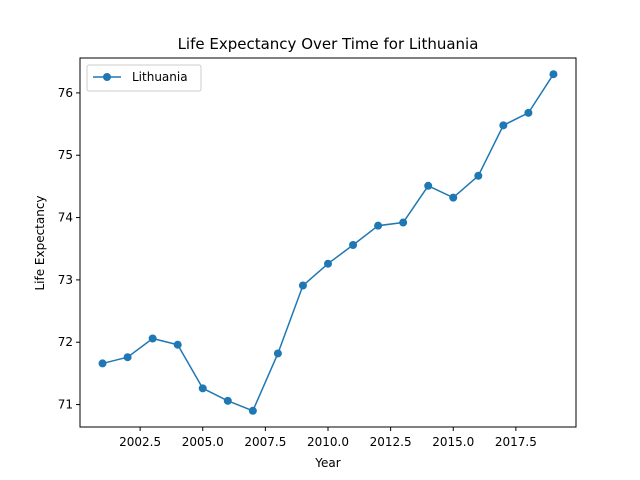 The width and height of the screenshot is (640, 480). Describe the element at coordinates (265, 442) in the screenshot. I see `x-tick-label: 2007.5` at that location.